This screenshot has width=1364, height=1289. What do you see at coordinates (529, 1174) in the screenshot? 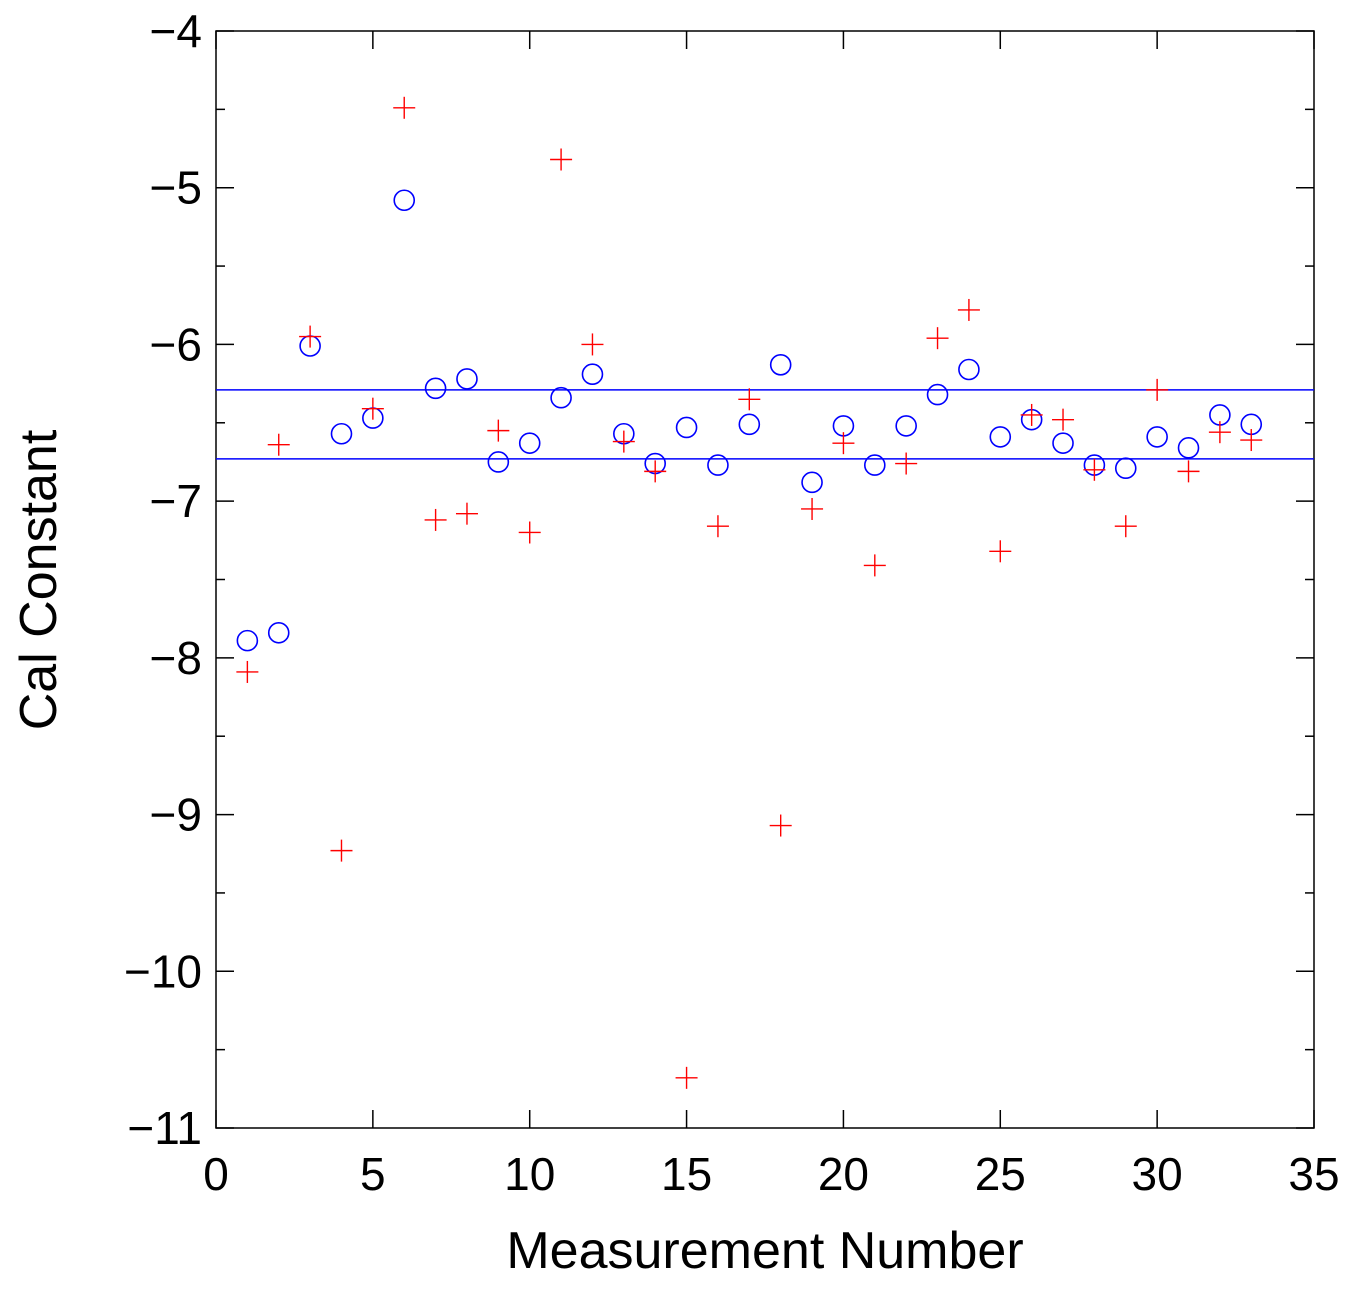
I see `x-tick-label: 10` at bounding box center [529, 1174].